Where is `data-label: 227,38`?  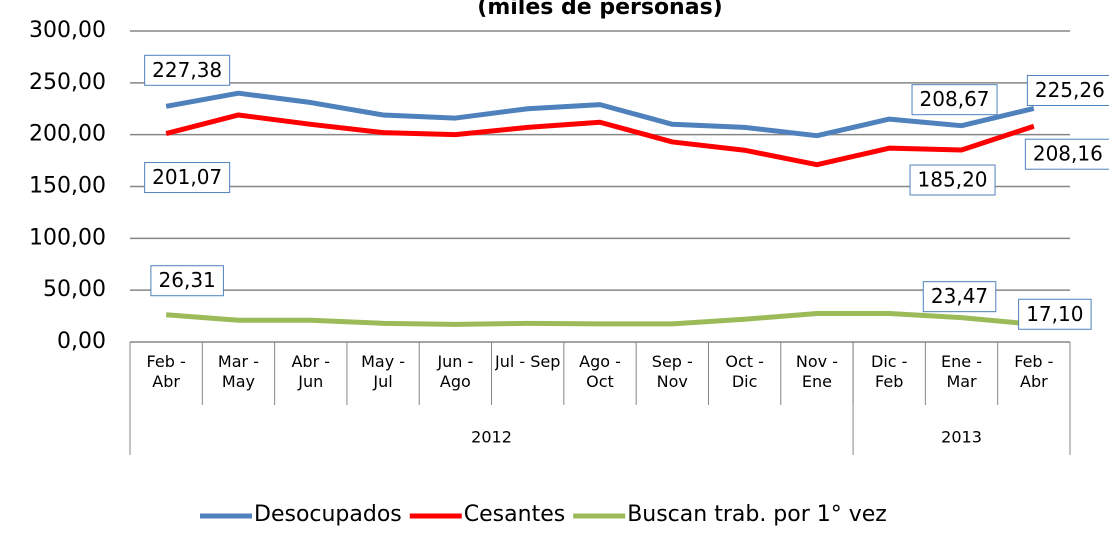 data-label: 227,38 is located at coordinates (187, 70).